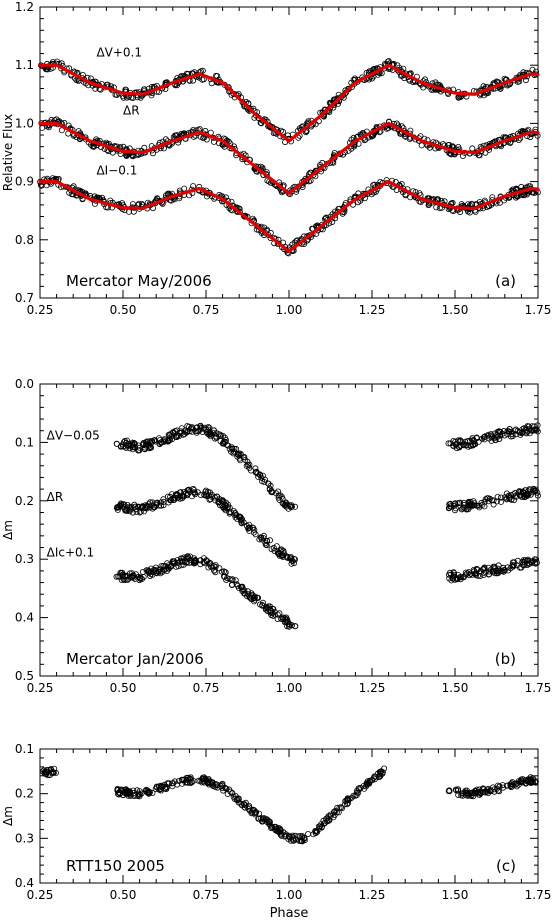  What do you see at coordinates (506, 866) in the screenshot?
I see `panel-label: (c)` at bounding box center [506, 866].